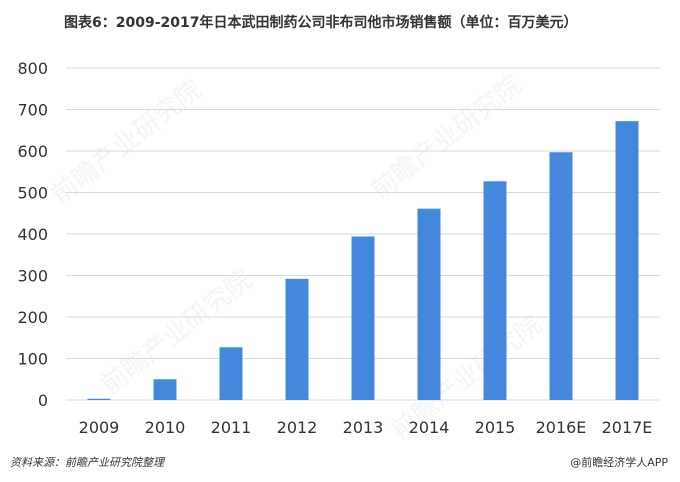 The width and height of the screenshot is (680, 482). I want to click on x-tick-label: 2014, so click(429, 427).